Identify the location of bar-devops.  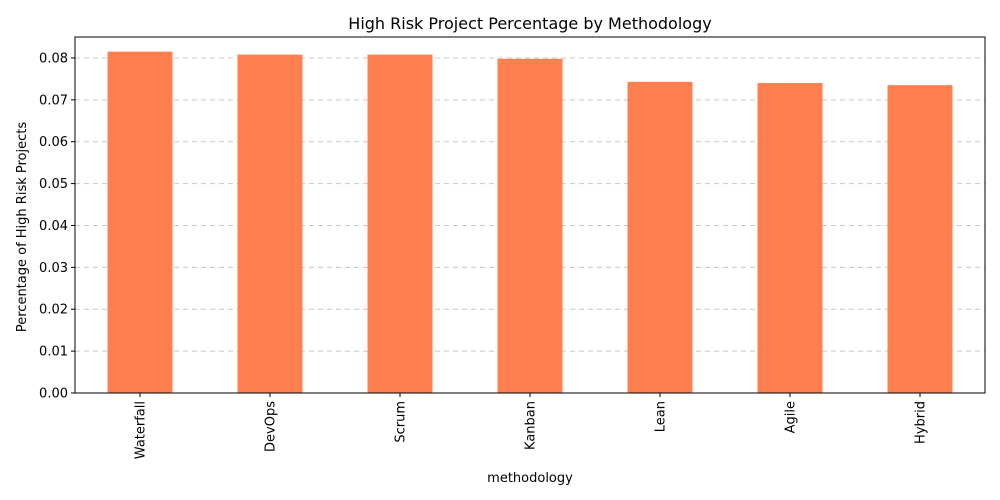
(270, 224).